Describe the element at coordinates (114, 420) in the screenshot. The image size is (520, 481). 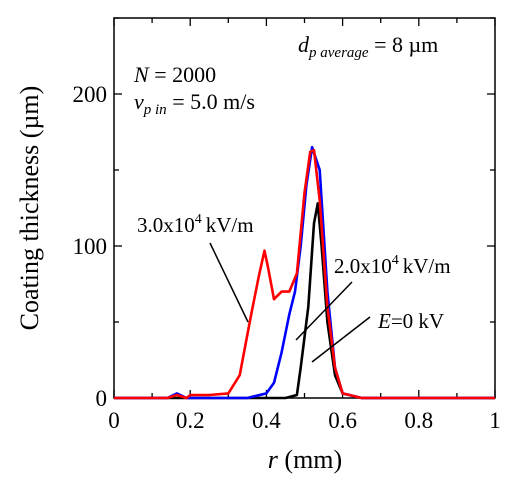
I see `x-tick-label: 0` at that location.